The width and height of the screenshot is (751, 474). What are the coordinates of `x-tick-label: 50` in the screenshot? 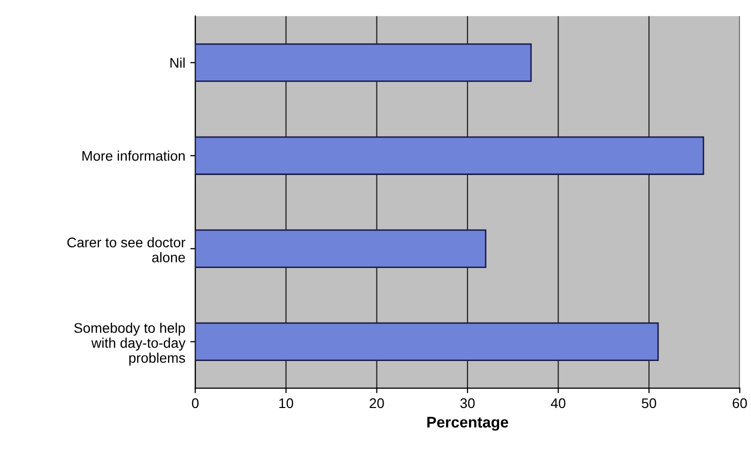 It's located at (649, 403).